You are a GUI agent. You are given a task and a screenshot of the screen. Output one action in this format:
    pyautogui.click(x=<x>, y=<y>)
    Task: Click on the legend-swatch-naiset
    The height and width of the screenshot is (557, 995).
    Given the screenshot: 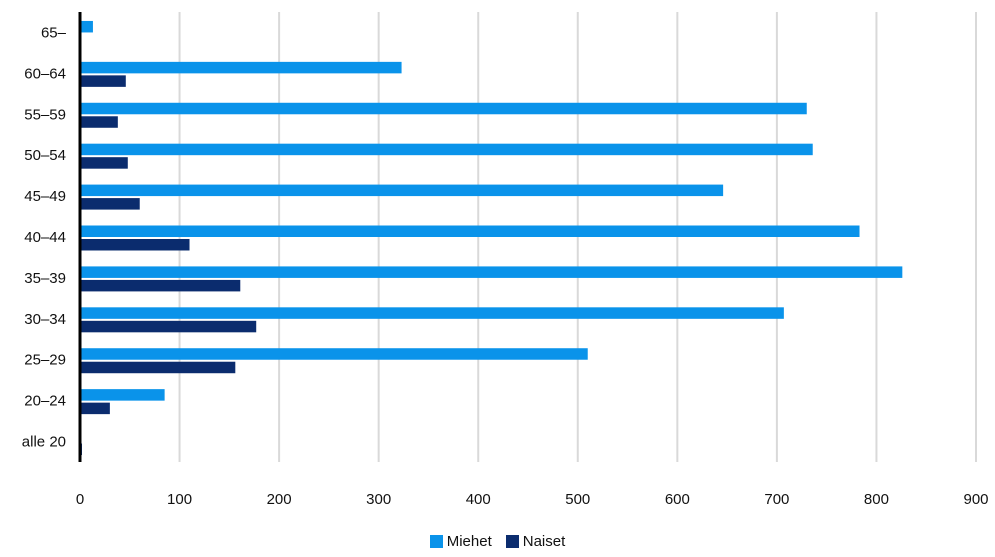 What is the action you would take?
    pyautogui.click(x=512, y=541)
    